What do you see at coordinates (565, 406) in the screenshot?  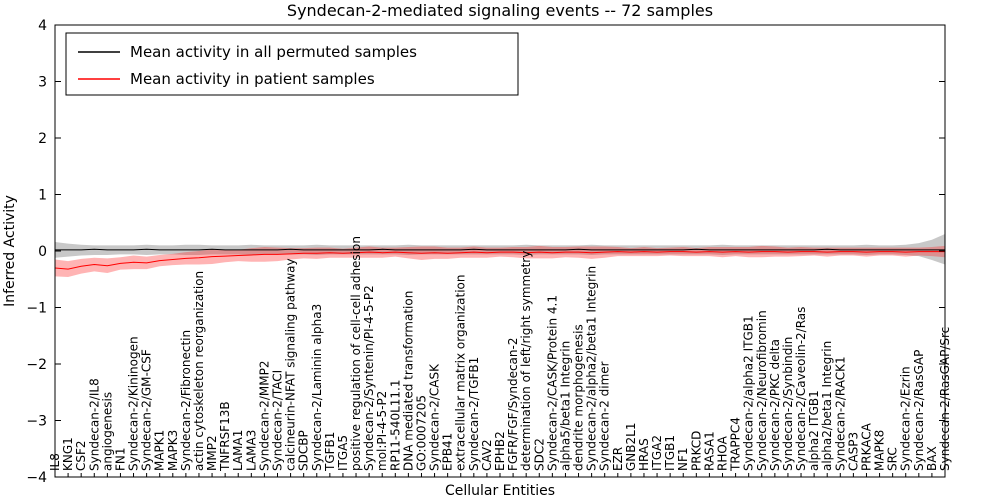 I see `x-tick-label: alpha5/beta1 Integrin` at bounding box center [565, 406].